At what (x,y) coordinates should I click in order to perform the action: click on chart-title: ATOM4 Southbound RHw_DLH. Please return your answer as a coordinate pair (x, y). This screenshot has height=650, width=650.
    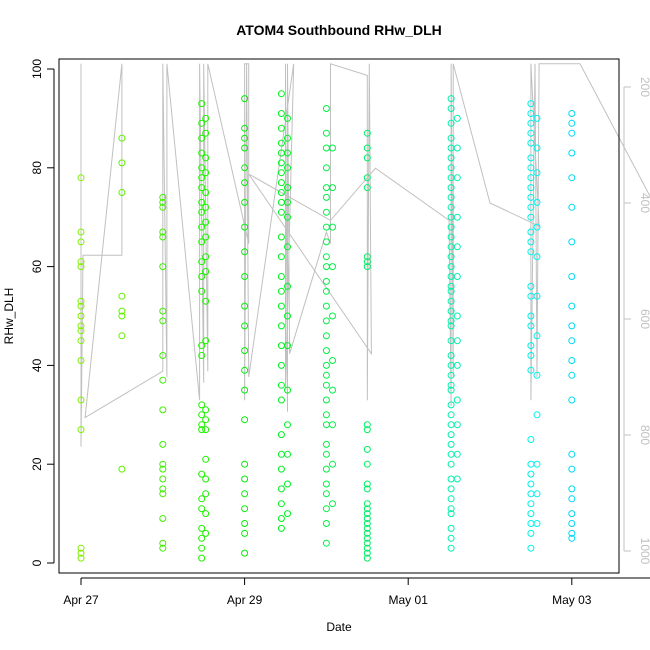
    Looking at the image, I should click on (339, 30).